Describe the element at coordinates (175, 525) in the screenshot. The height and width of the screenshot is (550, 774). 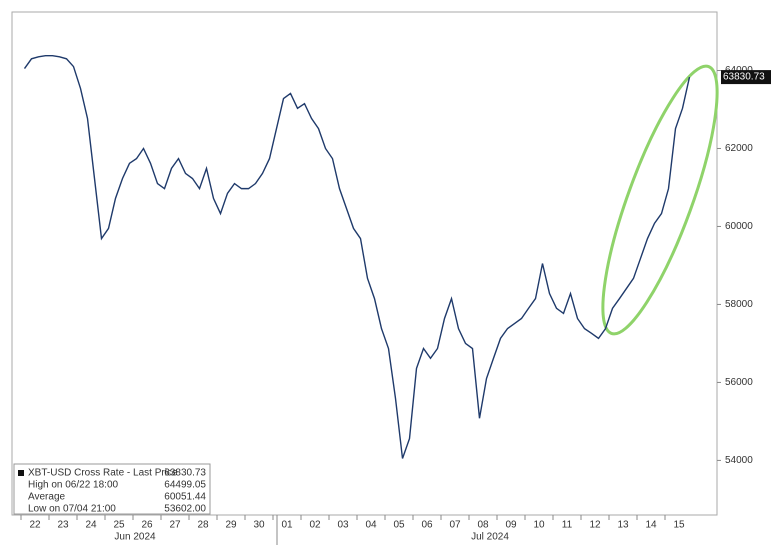
I see `x-tick-label: 27` at that location.